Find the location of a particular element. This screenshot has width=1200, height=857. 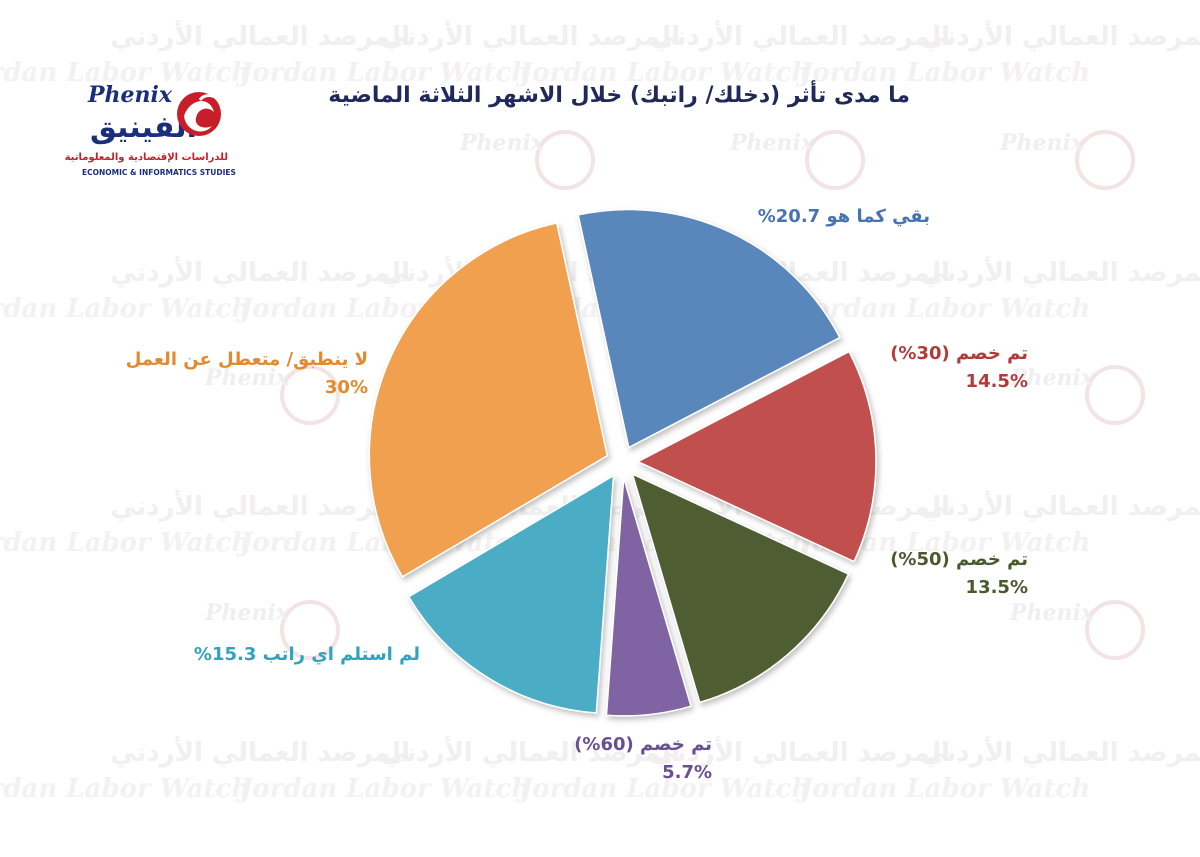

slice-label-line: تم خصم (60%) is located at coordinates (643, 744).